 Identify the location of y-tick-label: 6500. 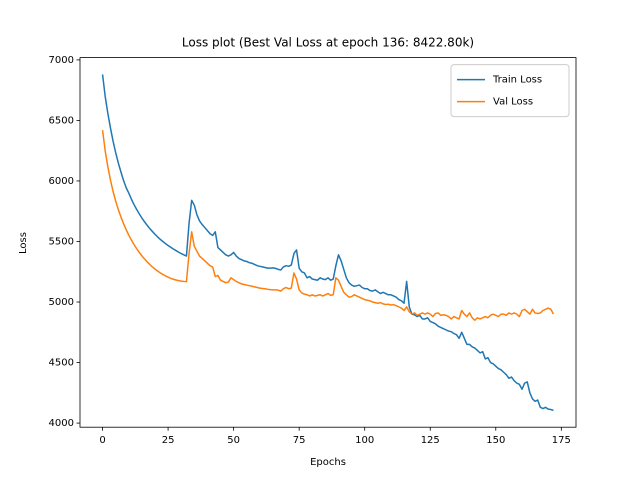
(61, 120).